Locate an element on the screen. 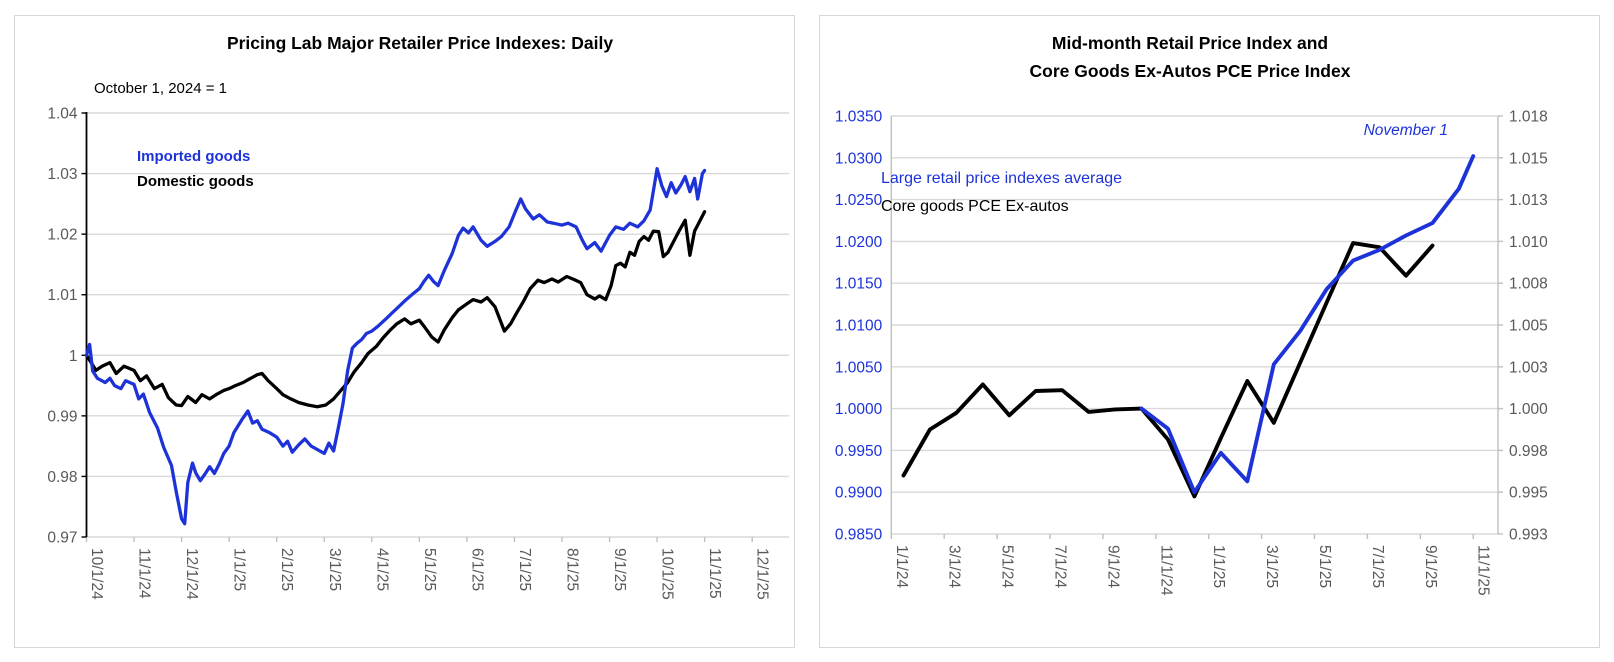 The height and width of the screenshot is (662, 1614). y-axis-tick-label: 0.9950 is located at coordinates (859, 451).